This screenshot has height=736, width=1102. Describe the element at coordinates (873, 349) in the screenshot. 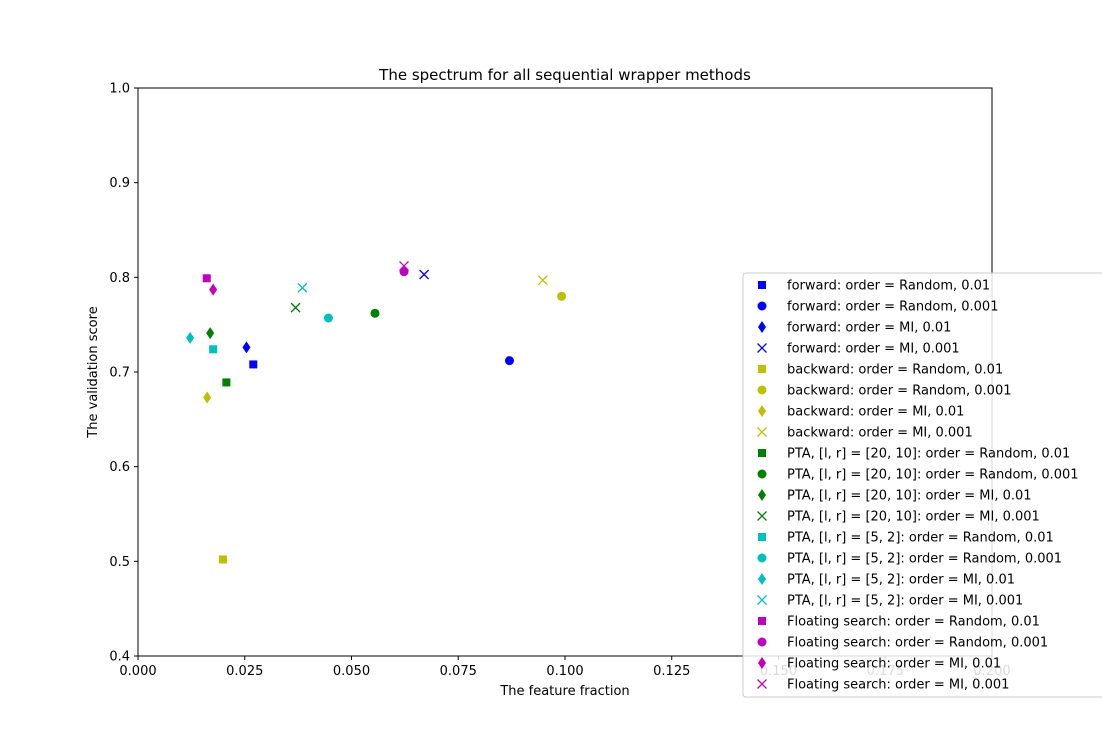

I see `legend-entry-label: forward: order = MI, 0.001` at that location.